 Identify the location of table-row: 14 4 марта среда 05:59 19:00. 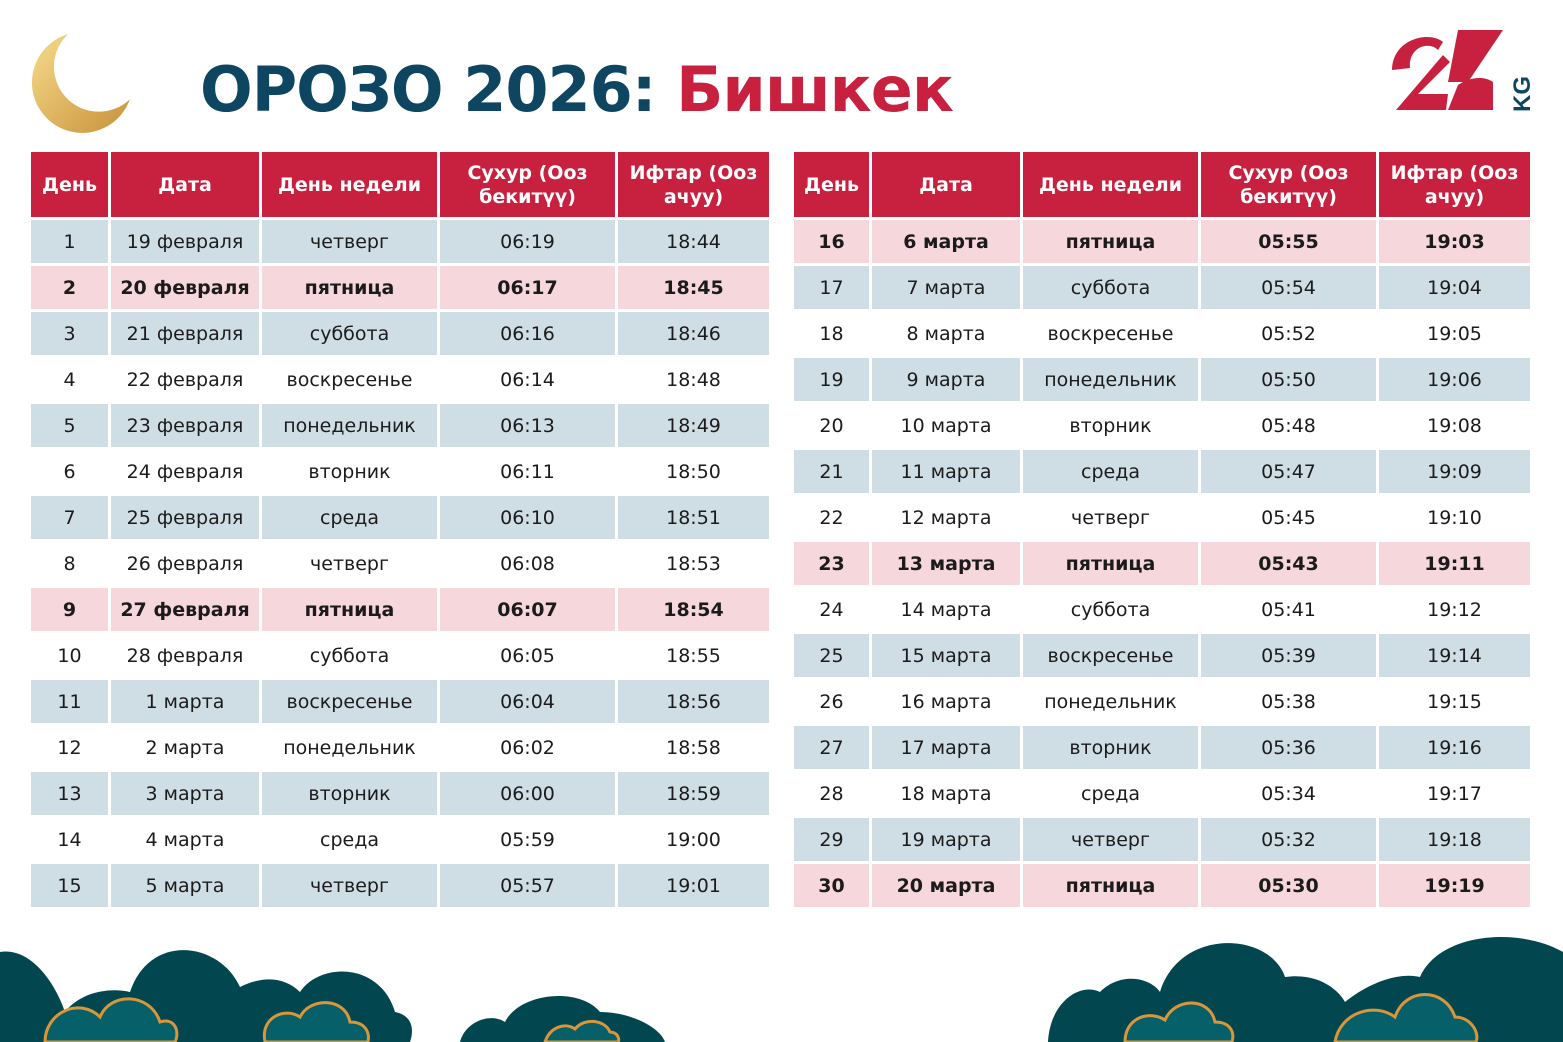
(400, 839).